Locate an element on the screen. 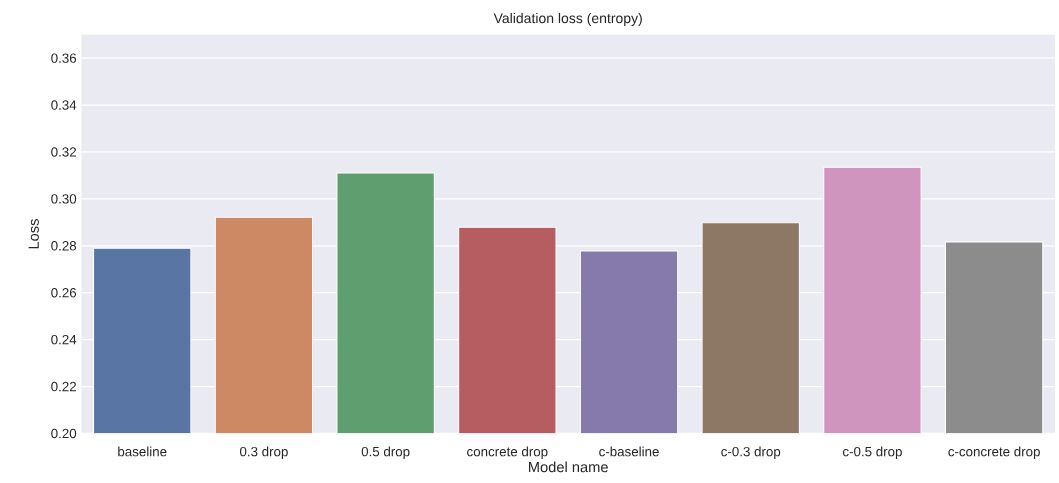 Image resolution: width=1059 pixels, height=483 pixels. x-tick-label: 0.5 drop is located at coordinates (385, 453).